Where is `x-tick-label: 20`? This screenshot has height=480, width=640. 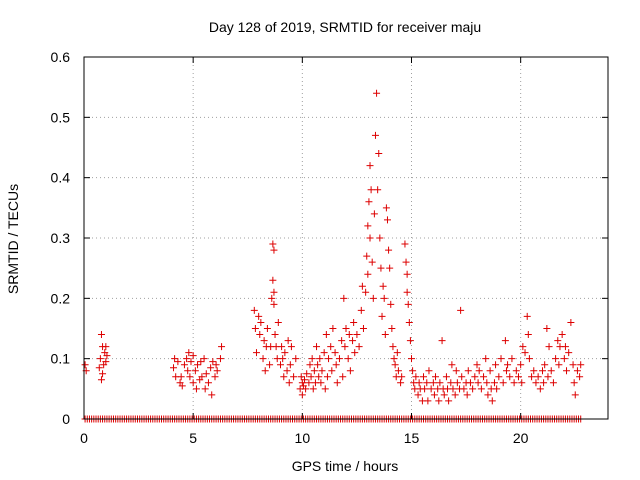 x-tick-label: 20 is located at coordinates (521, 438).